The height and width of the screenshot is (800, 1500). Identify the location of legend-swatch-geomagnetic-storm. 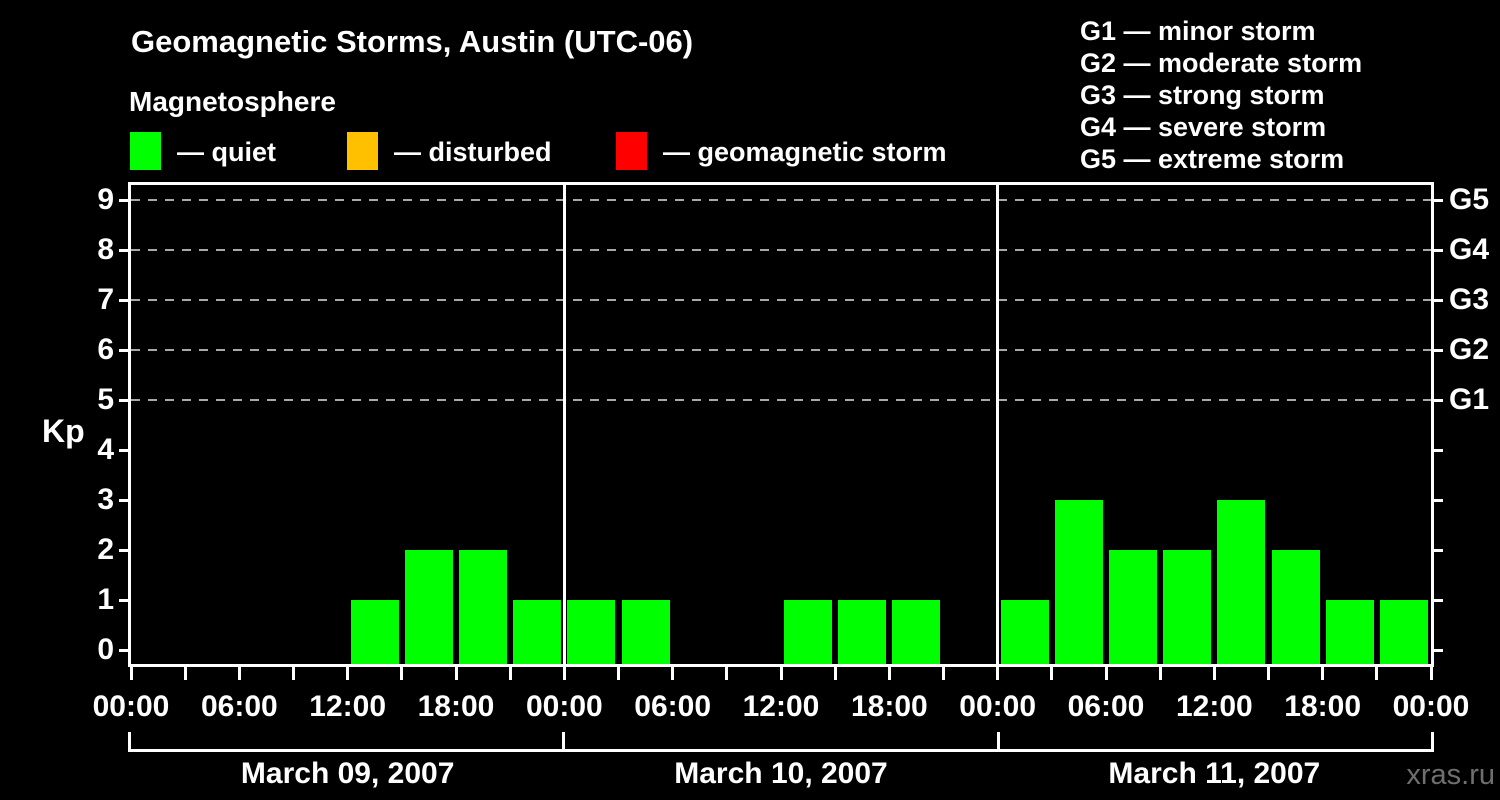
(631, 151).